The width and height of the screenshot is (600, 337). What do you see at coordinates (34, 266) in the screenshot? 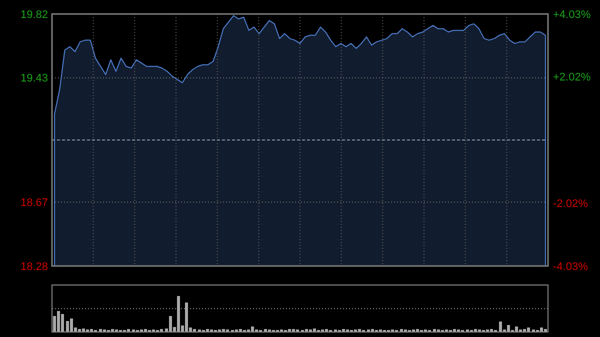
I see `y-tick-label: 18.28` at bounding box center [34, 266].